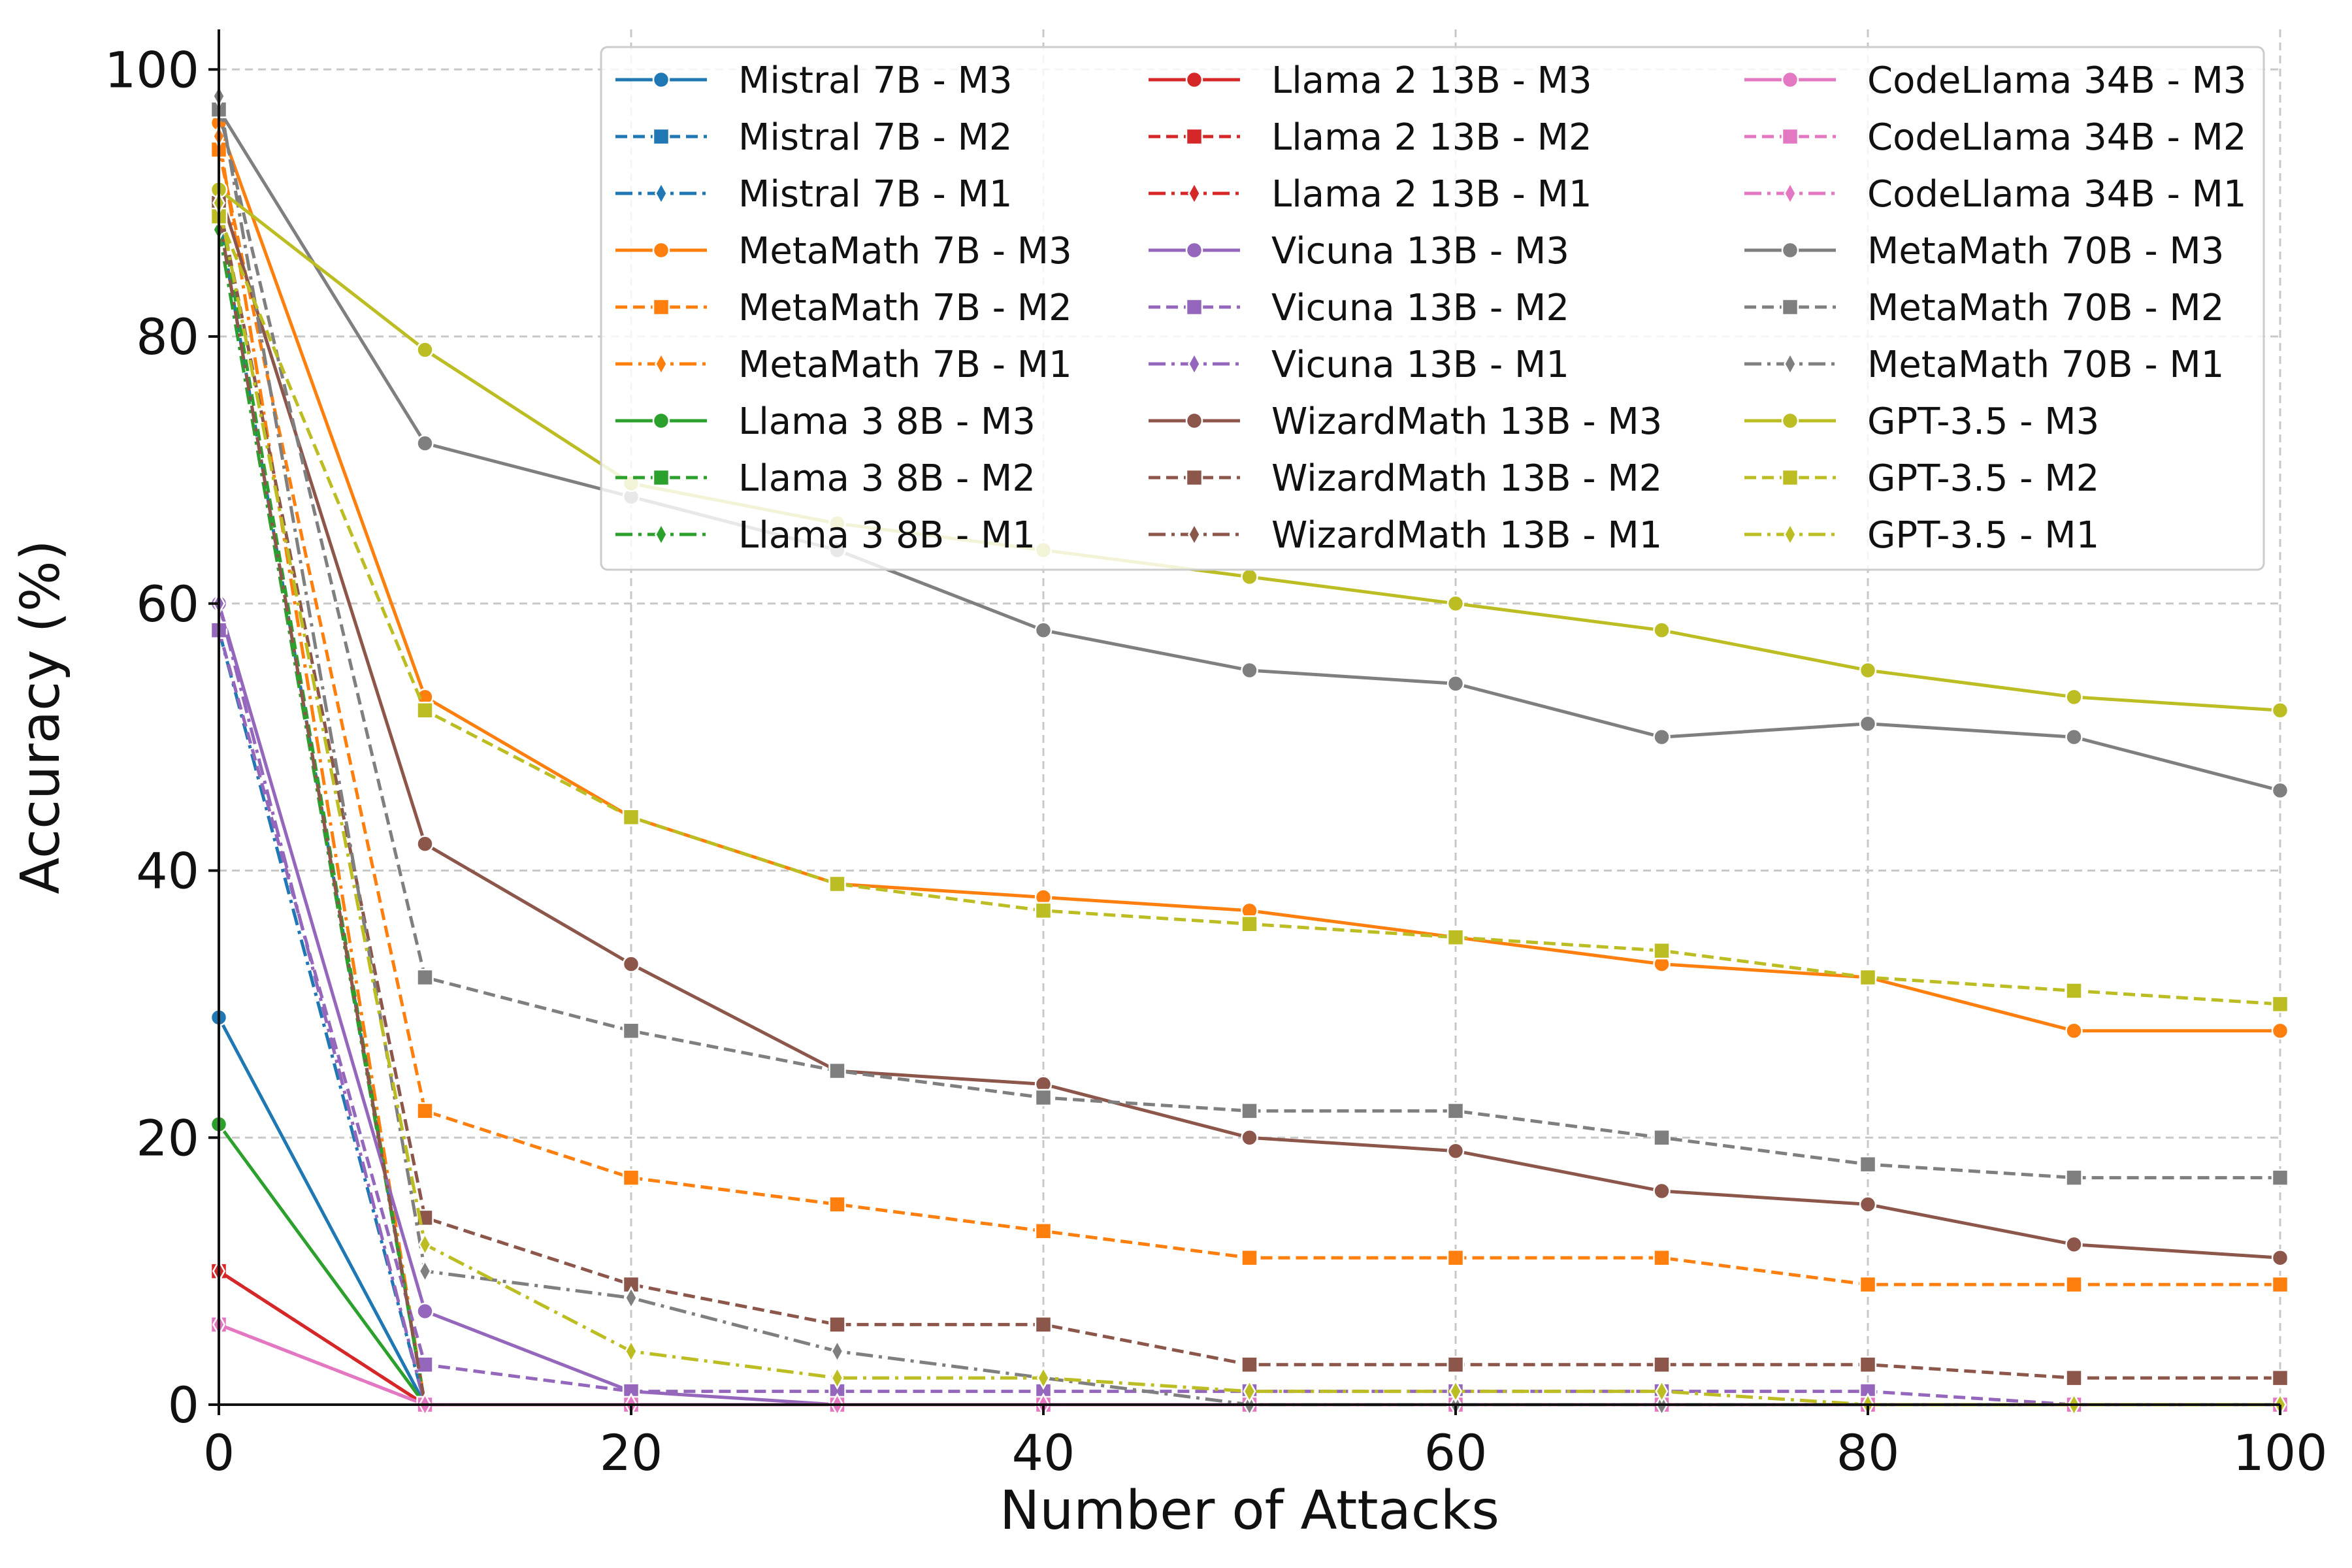 The width and height of the screenshot is (2352, 1568). I want to click on legend-label-metamath-70b-m3: MetaMath 70B - M3, so click(2045, 251).